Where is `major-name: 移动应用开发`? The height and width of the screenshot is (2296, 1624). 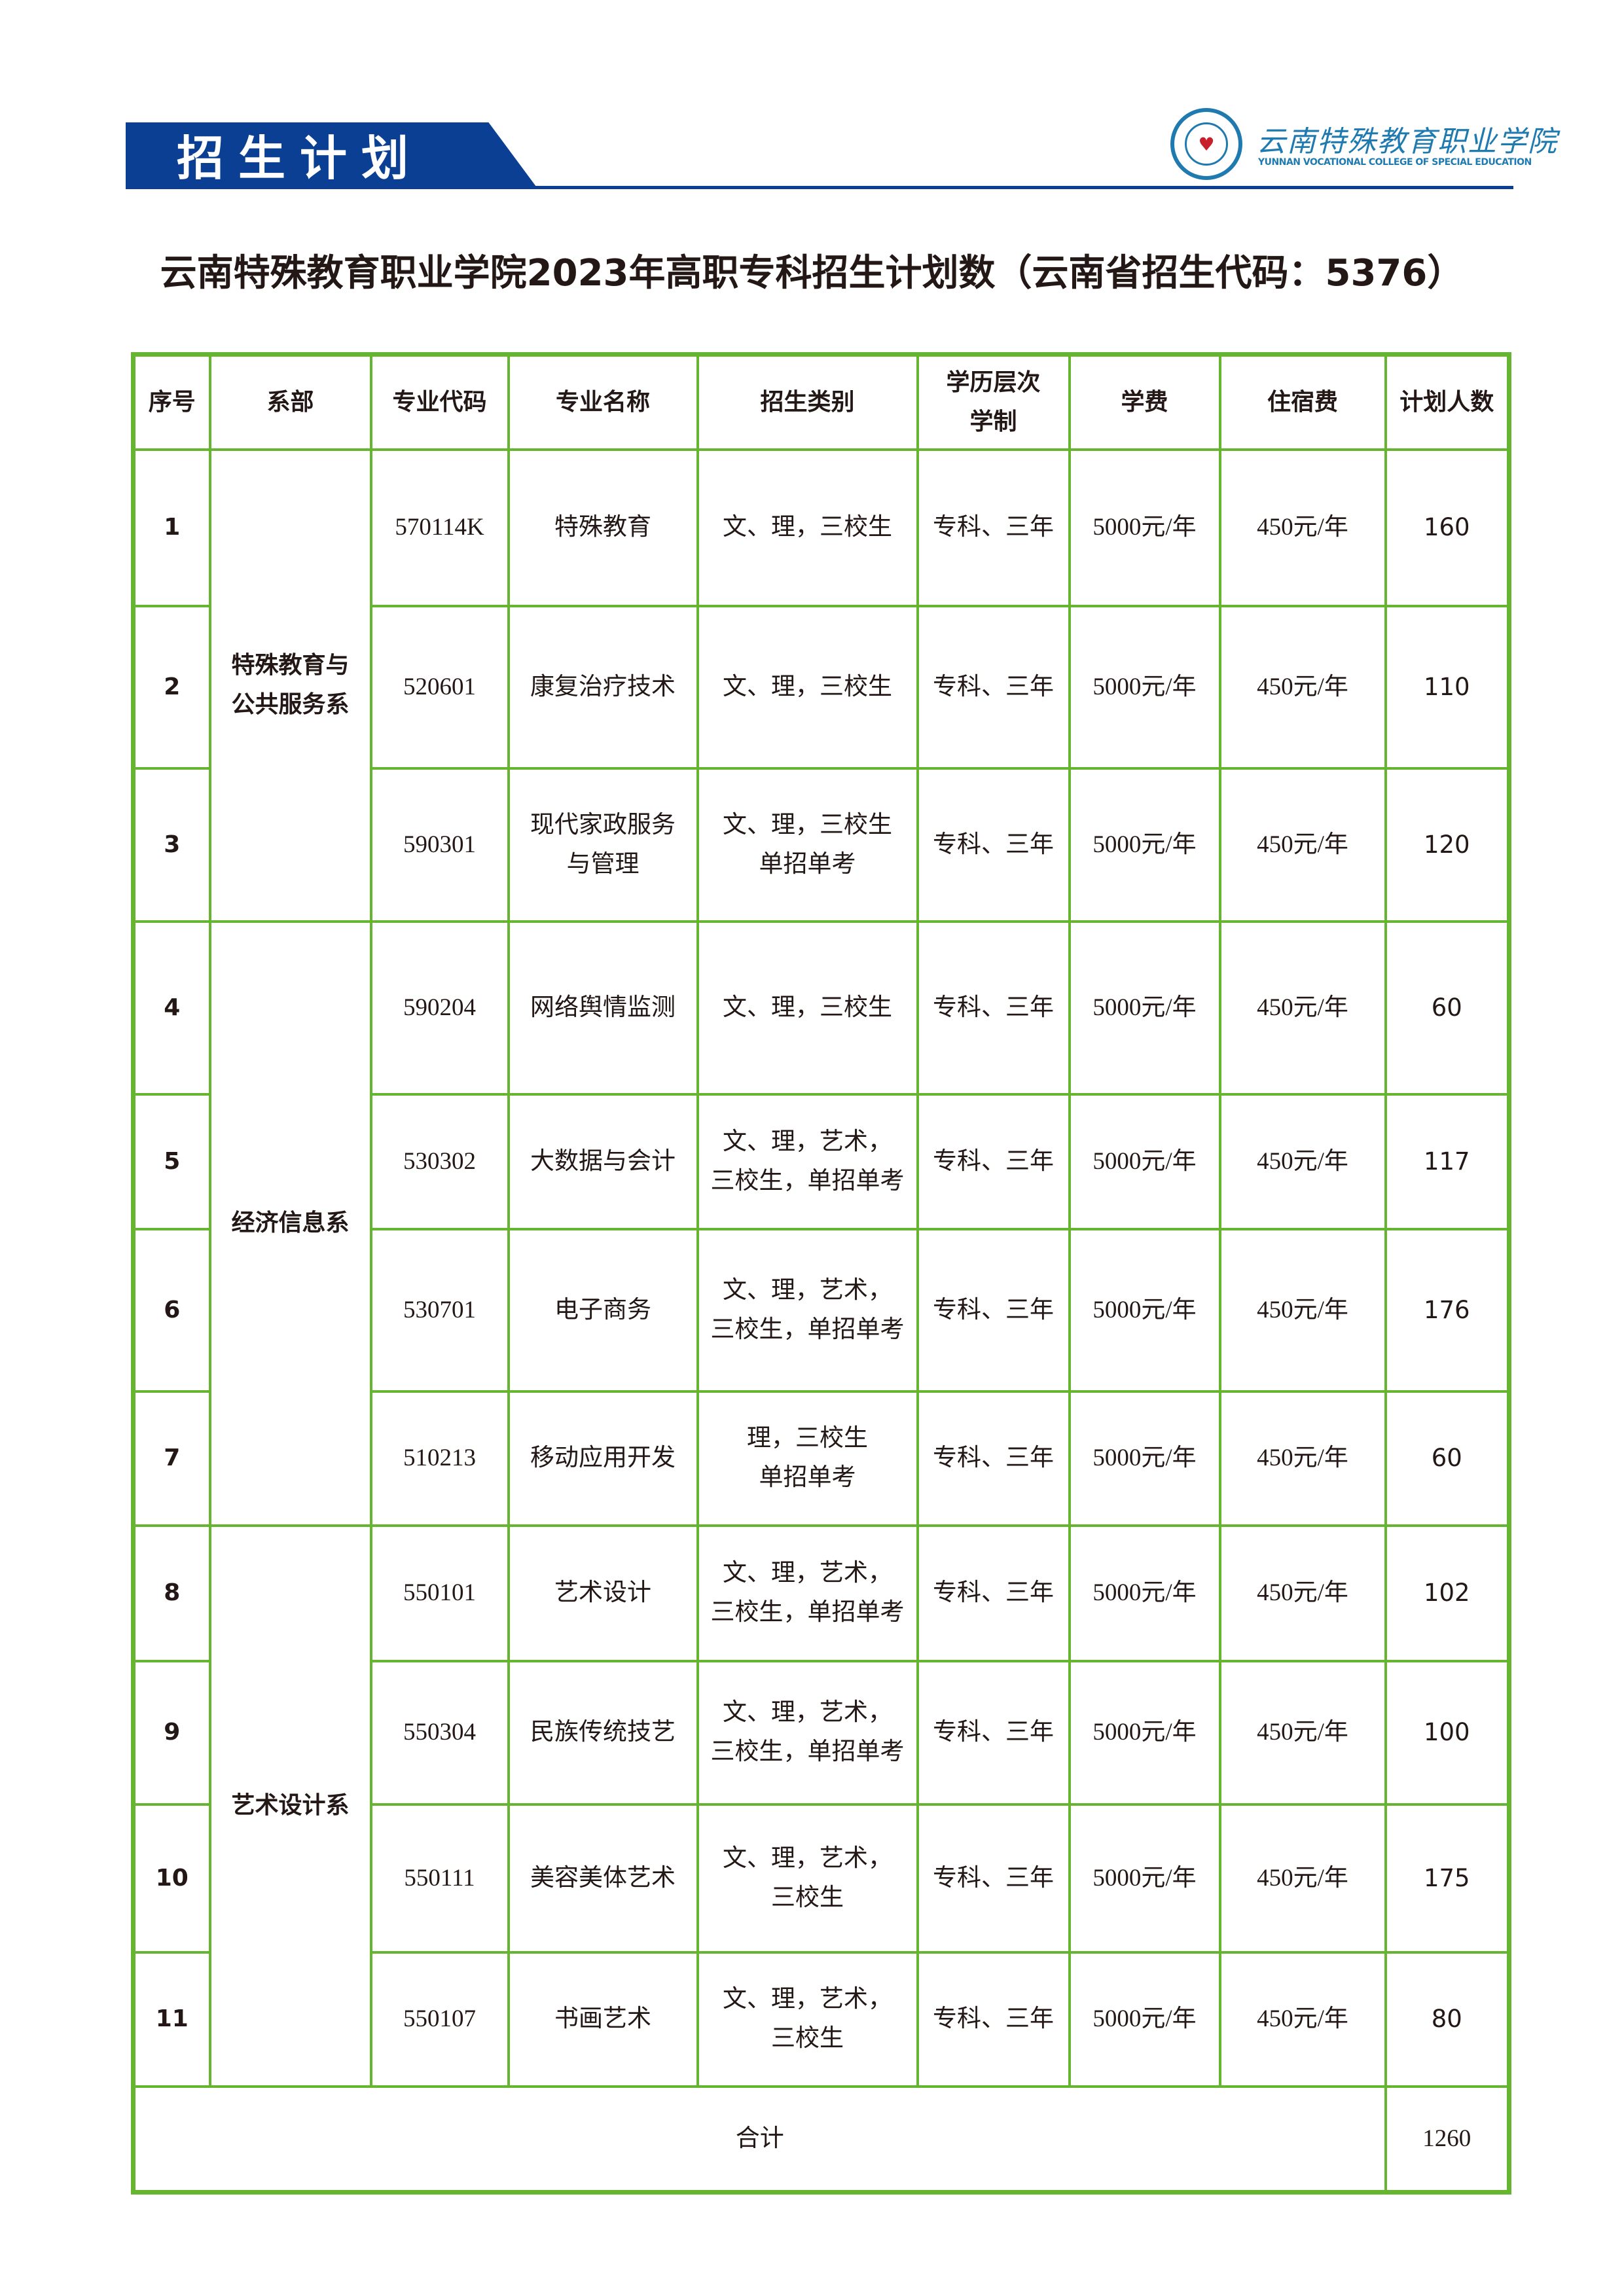 major-name: 移动应用开发 is located at coordinates (603, 1459).